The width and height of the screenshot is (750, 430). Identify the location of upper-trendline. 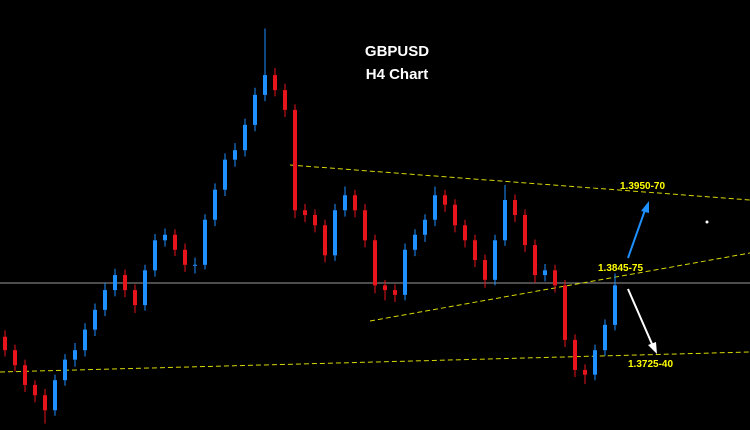
(519, 182).